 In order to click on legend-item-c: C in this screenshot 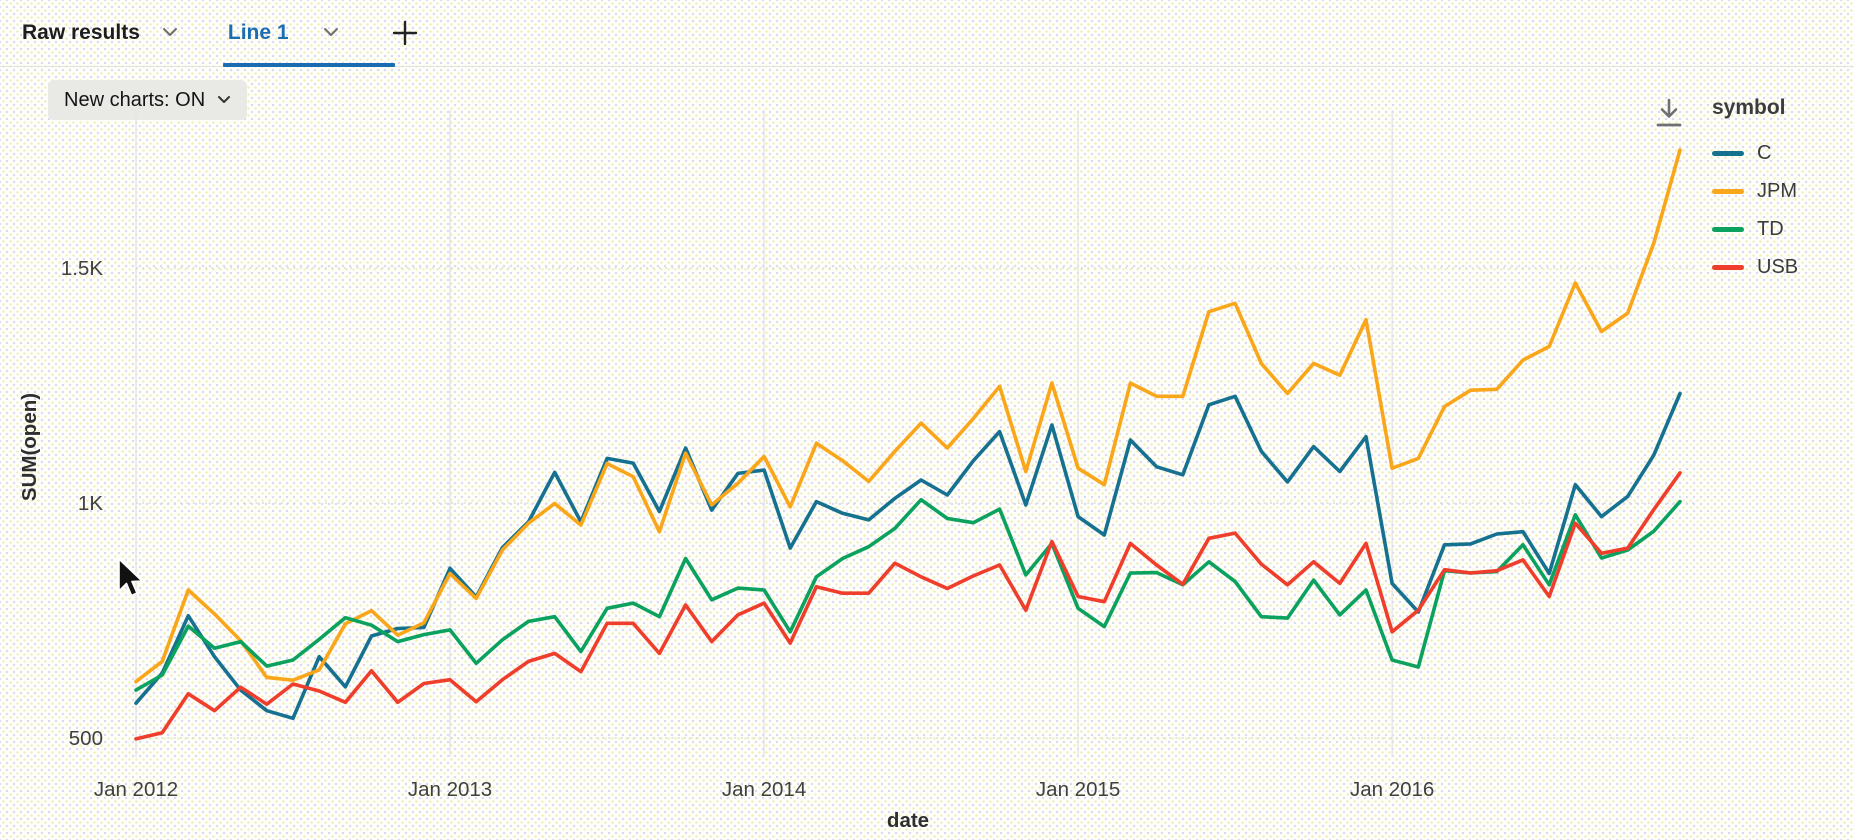, I will do `click(1782, 153)`.